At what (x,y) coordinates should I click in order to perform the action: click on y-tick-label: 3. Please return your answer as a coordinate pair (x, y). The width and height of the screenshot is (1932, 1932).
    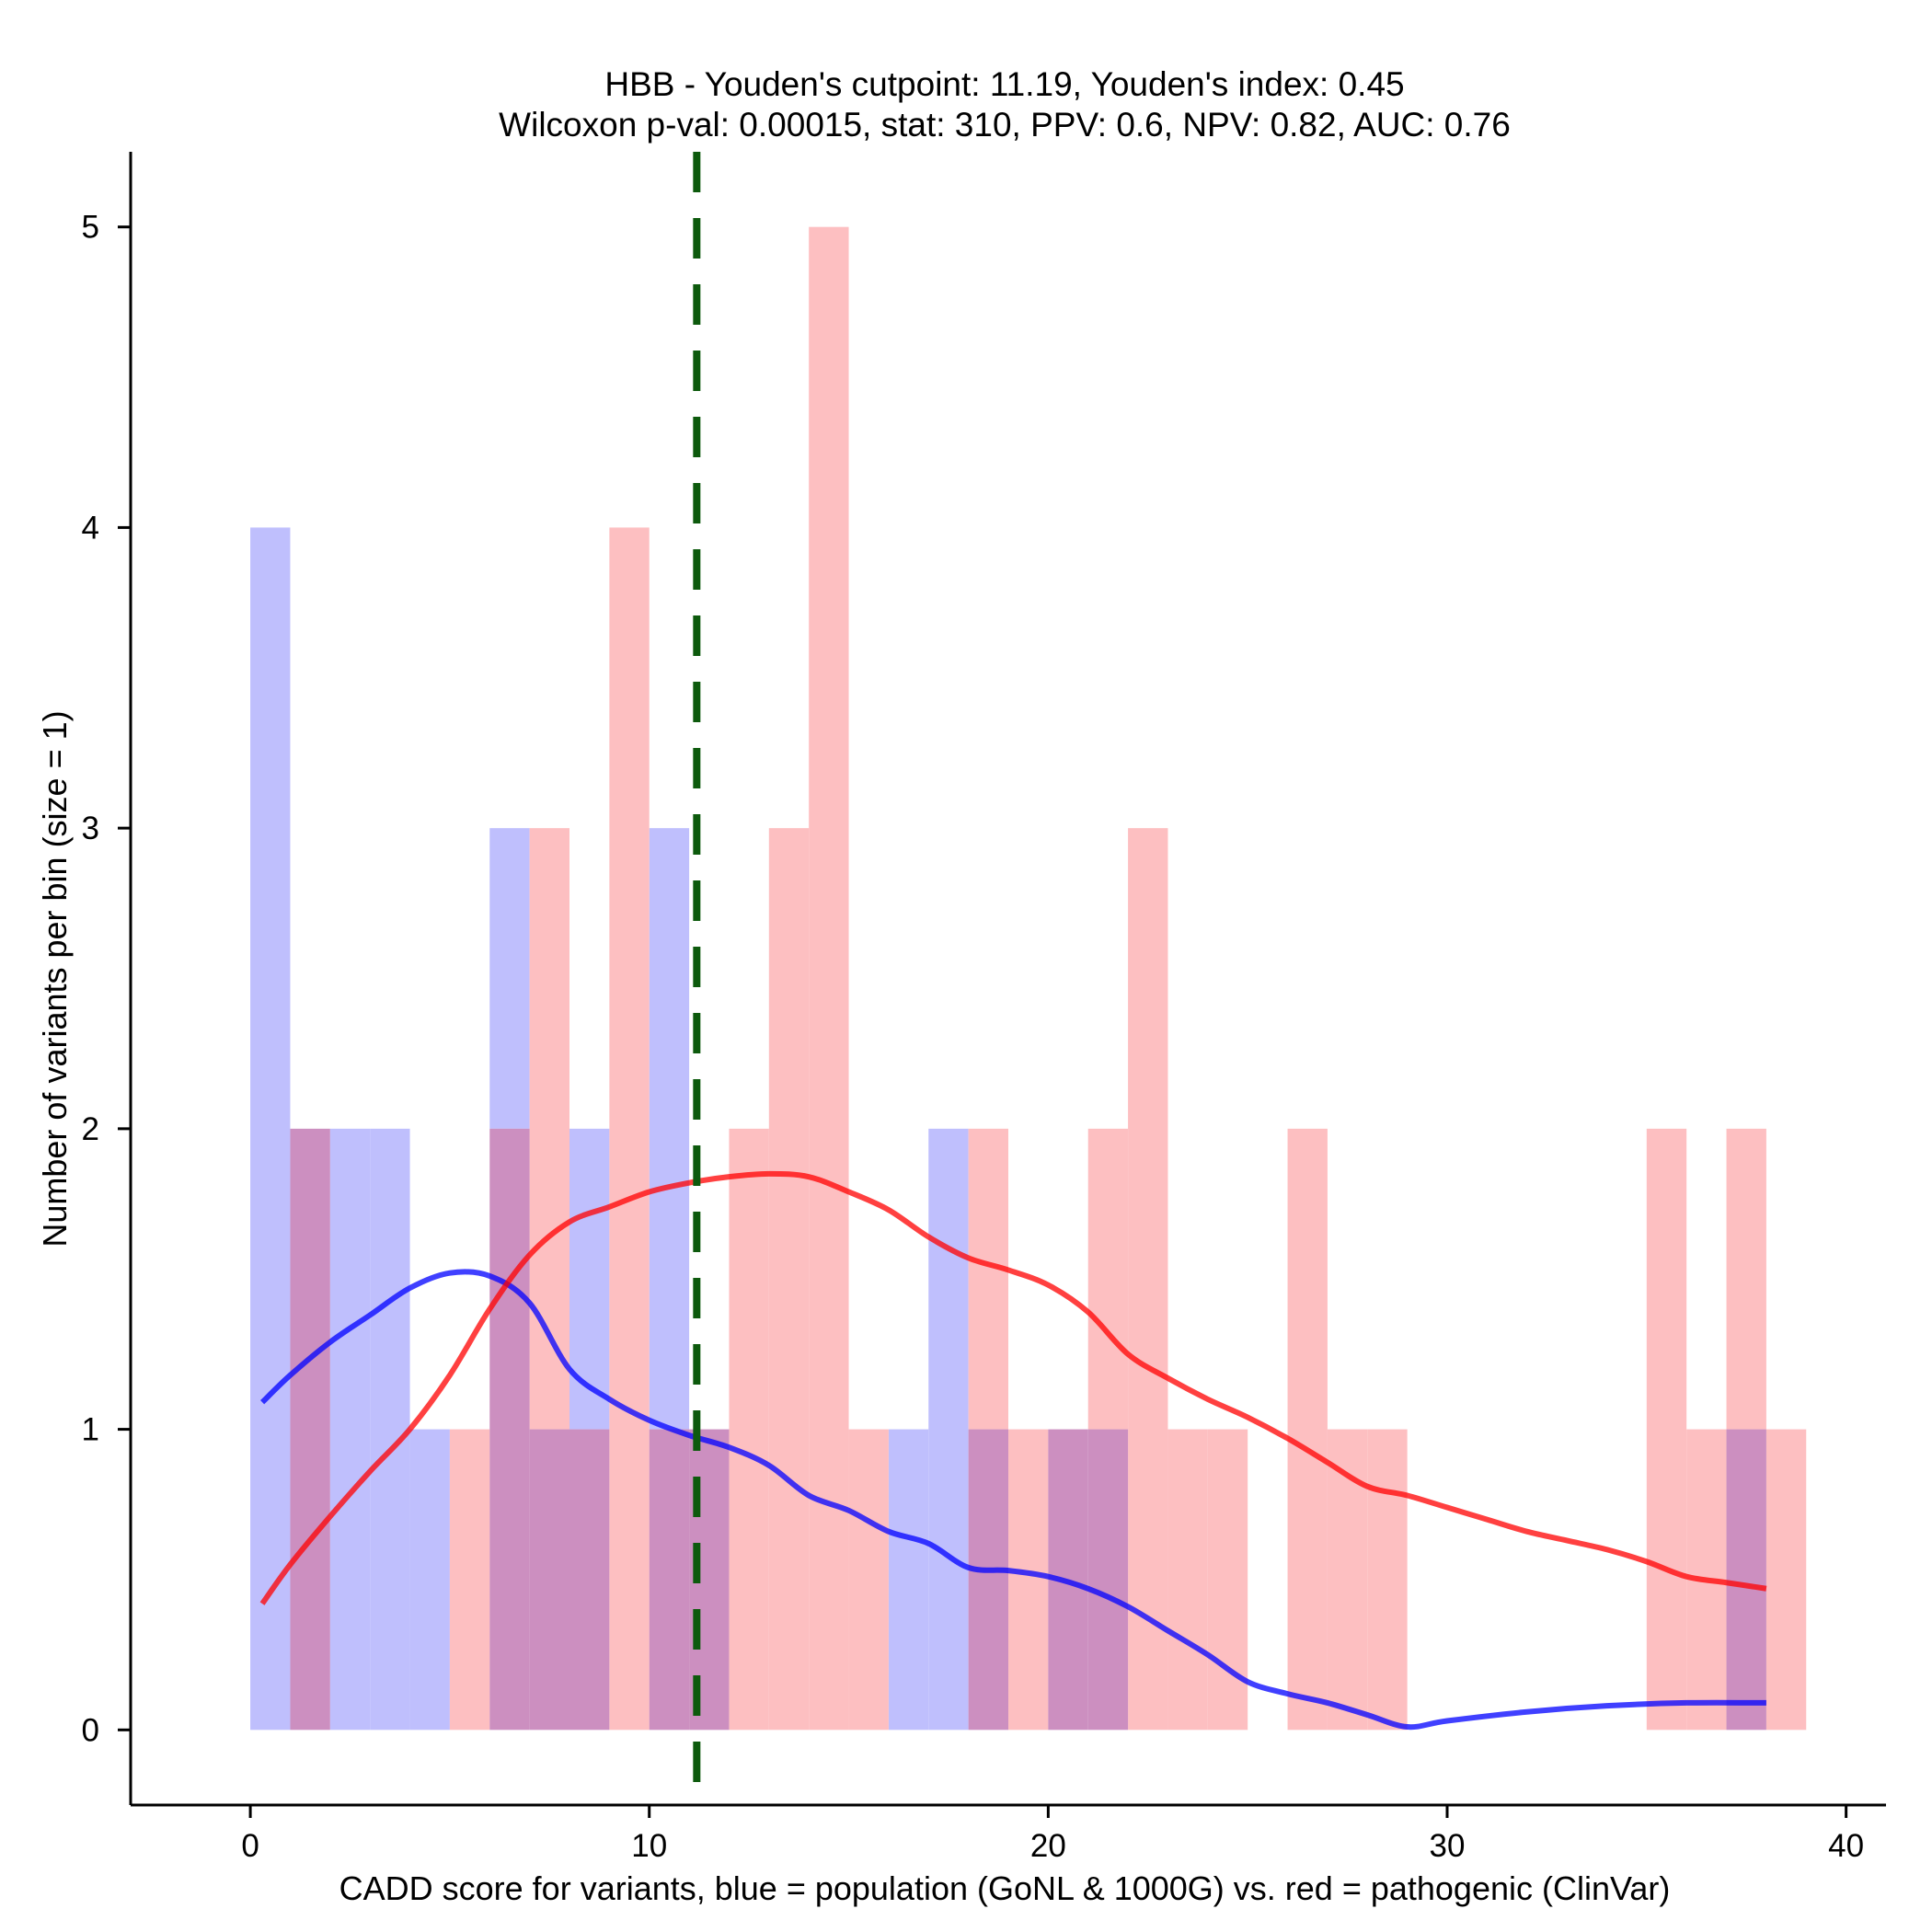
    Looking at the image, I should click on (90, 828).